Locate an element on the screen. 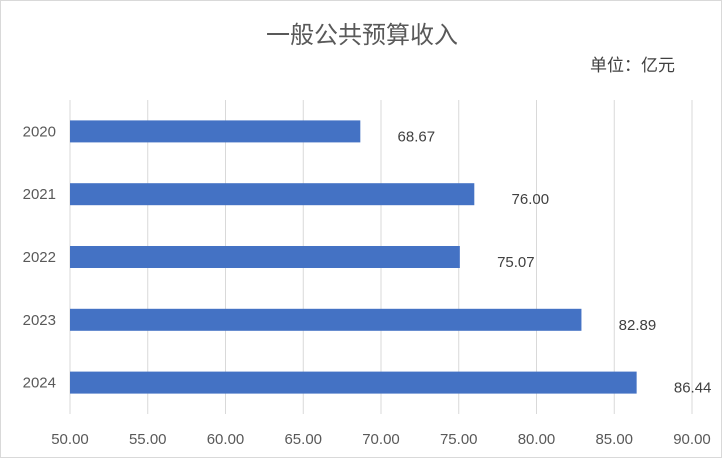  x-tick-label: 75.00 is located at coordinates (459, 439).